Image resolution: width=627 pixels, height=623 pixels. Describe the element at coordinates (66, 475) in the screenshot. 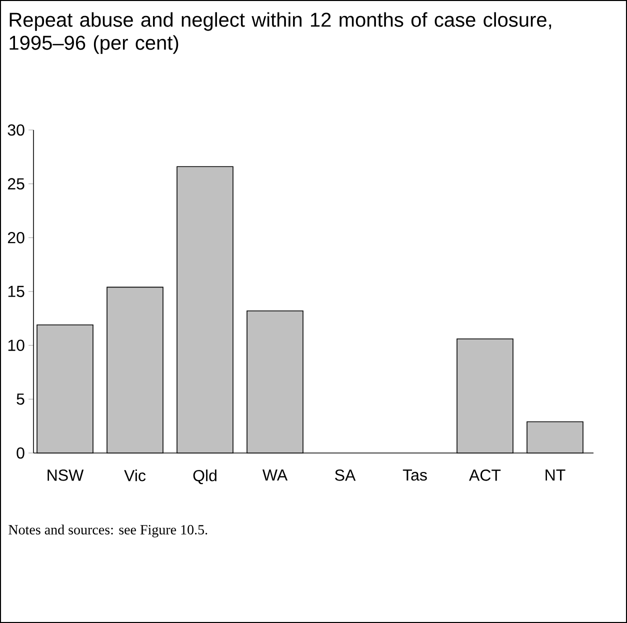

I see `x-tick-label: NSW` at that location.